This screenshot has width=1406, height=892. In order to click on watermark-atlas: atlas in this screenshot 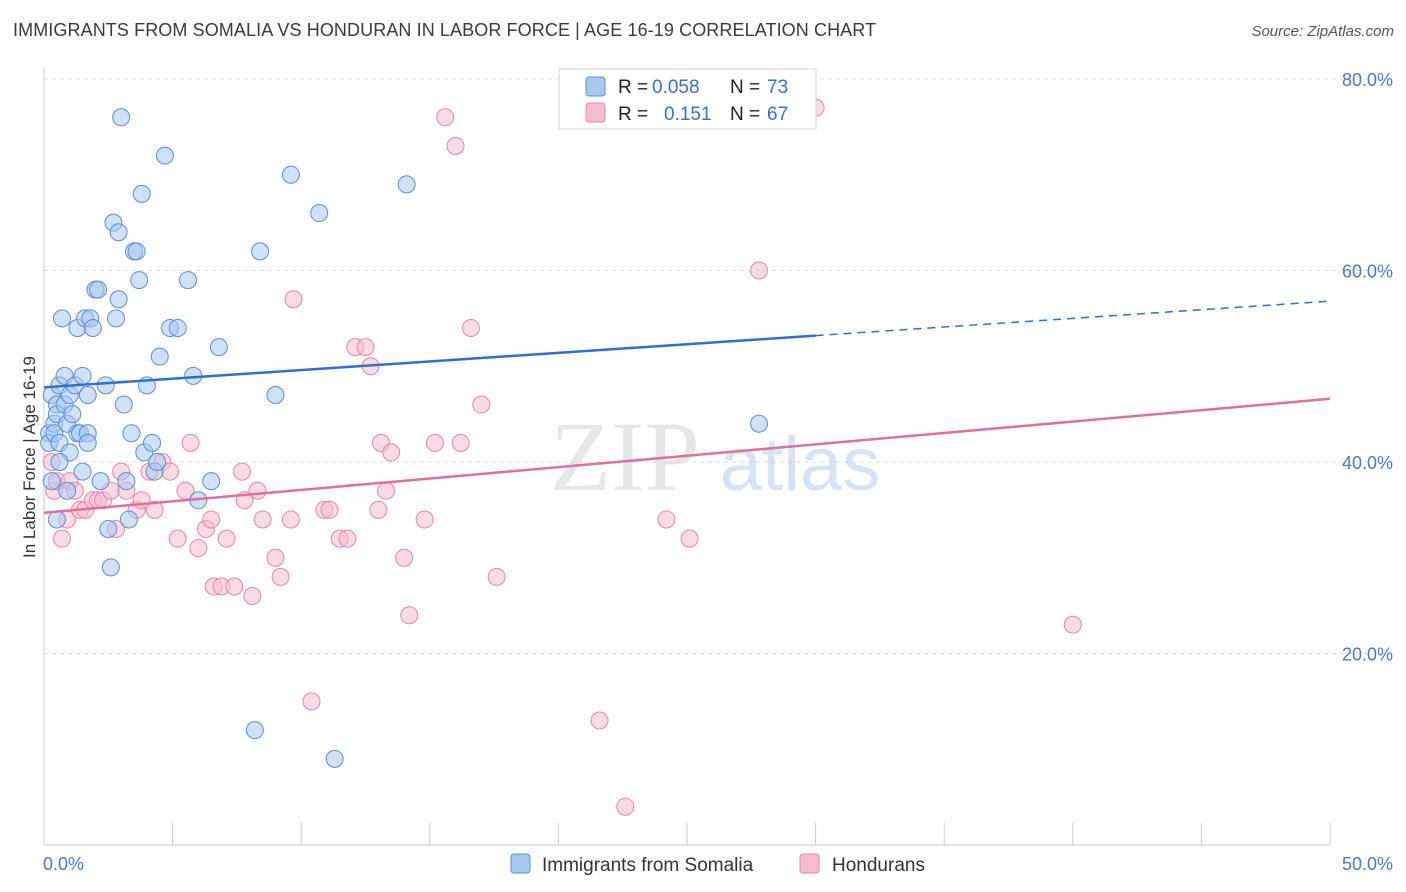, I will do `click(800, 464)`.